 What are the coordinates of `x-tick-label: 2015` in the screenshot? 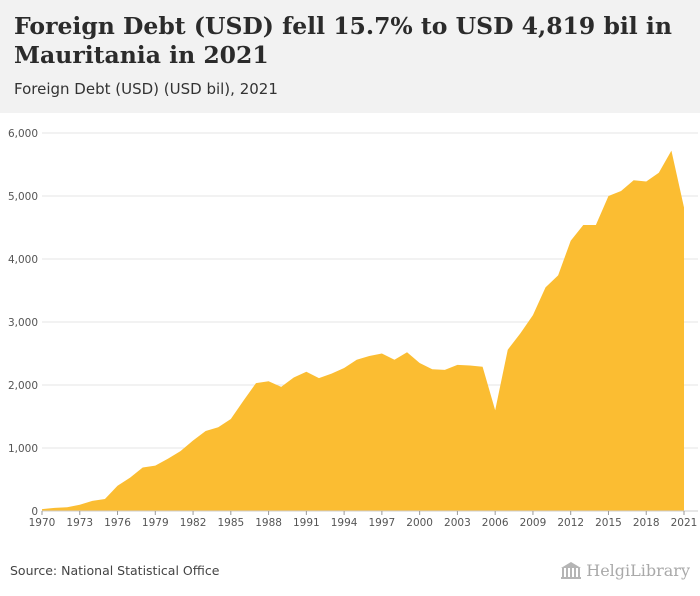 It's located at (608, 523).